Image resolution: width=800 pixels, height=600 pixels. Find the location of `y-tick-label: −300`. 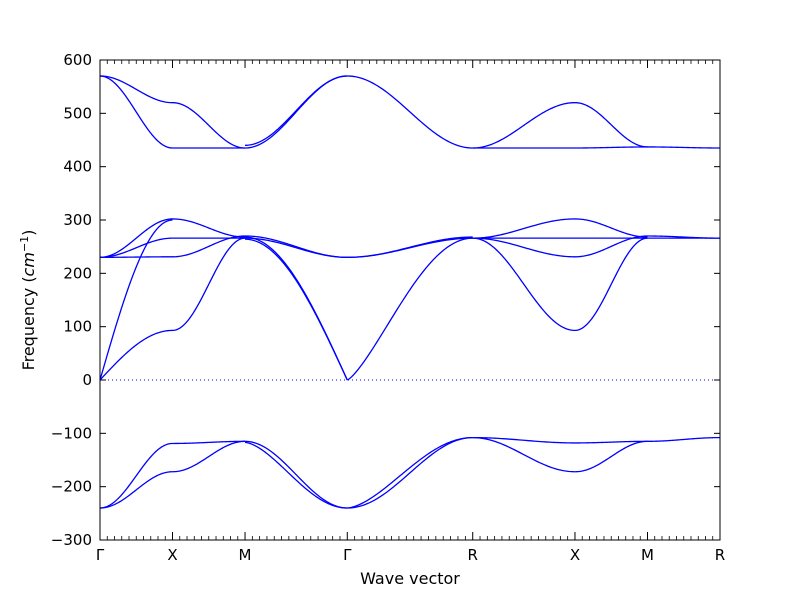

y-tick-label: −300 is located at coordinates (71, 540).